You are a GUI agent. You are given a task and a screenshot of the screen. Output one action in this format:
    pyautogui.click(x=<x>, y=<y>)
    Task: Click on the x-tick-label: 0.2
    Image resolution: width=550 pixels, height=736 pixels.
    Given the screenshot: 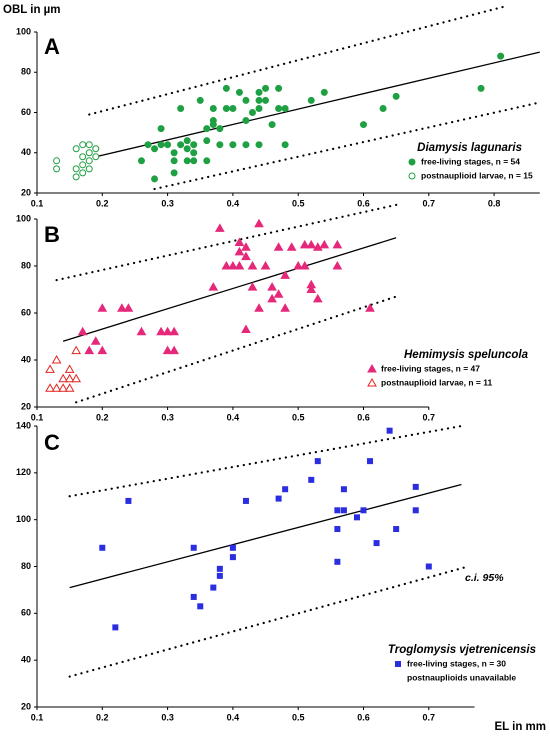 What is the action you would take?
    pyautogui.click(x=102, y=417)
    